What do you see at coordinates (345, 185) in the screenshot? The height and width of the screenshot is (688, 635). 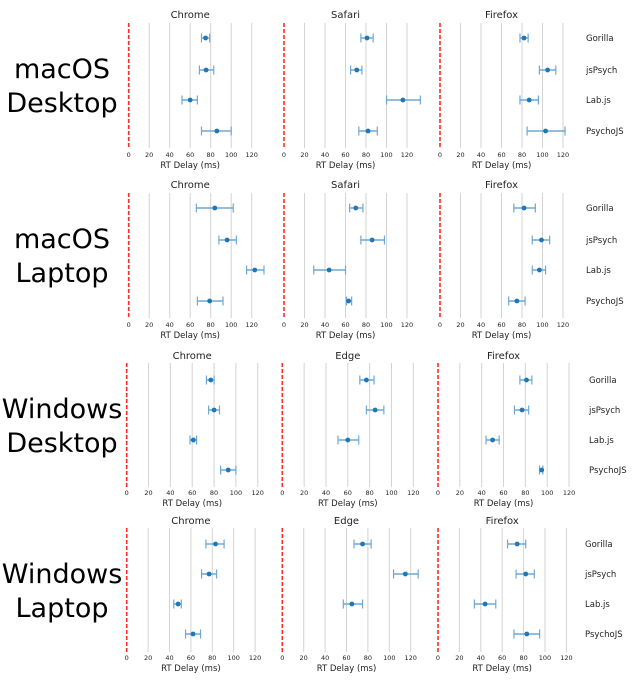 I see `panel-title: Safari` at bounding box center [345, 185].